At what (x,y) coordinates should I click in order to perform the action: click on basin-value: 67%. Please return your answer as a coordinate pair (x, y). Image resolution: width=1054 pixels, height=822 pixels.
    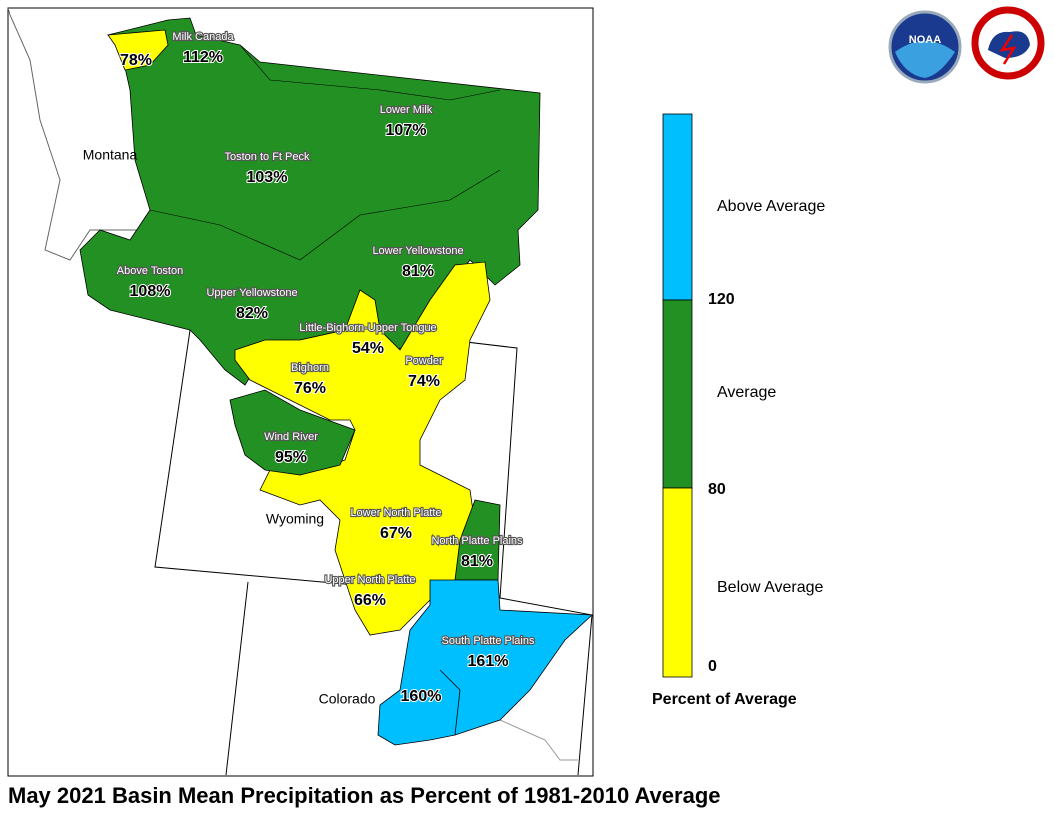
    Looking at the image, I should click on (396, 533).